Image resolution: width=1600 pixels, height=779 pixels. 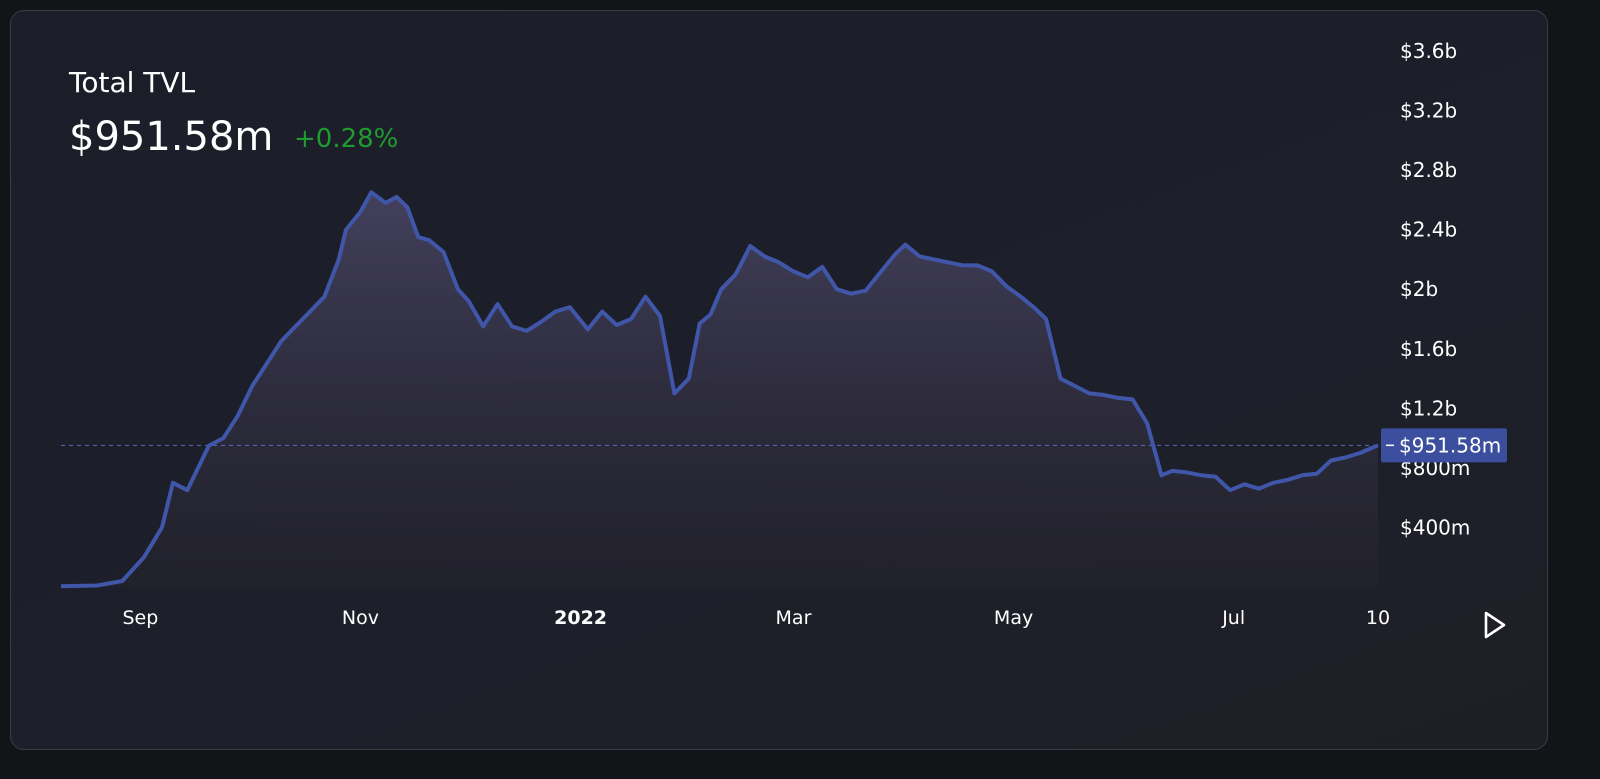 What do you see at coordinates (1450, 445) in the screenshot?
I see `svg-text: $951.58m` at bounding box center [1450, 445].